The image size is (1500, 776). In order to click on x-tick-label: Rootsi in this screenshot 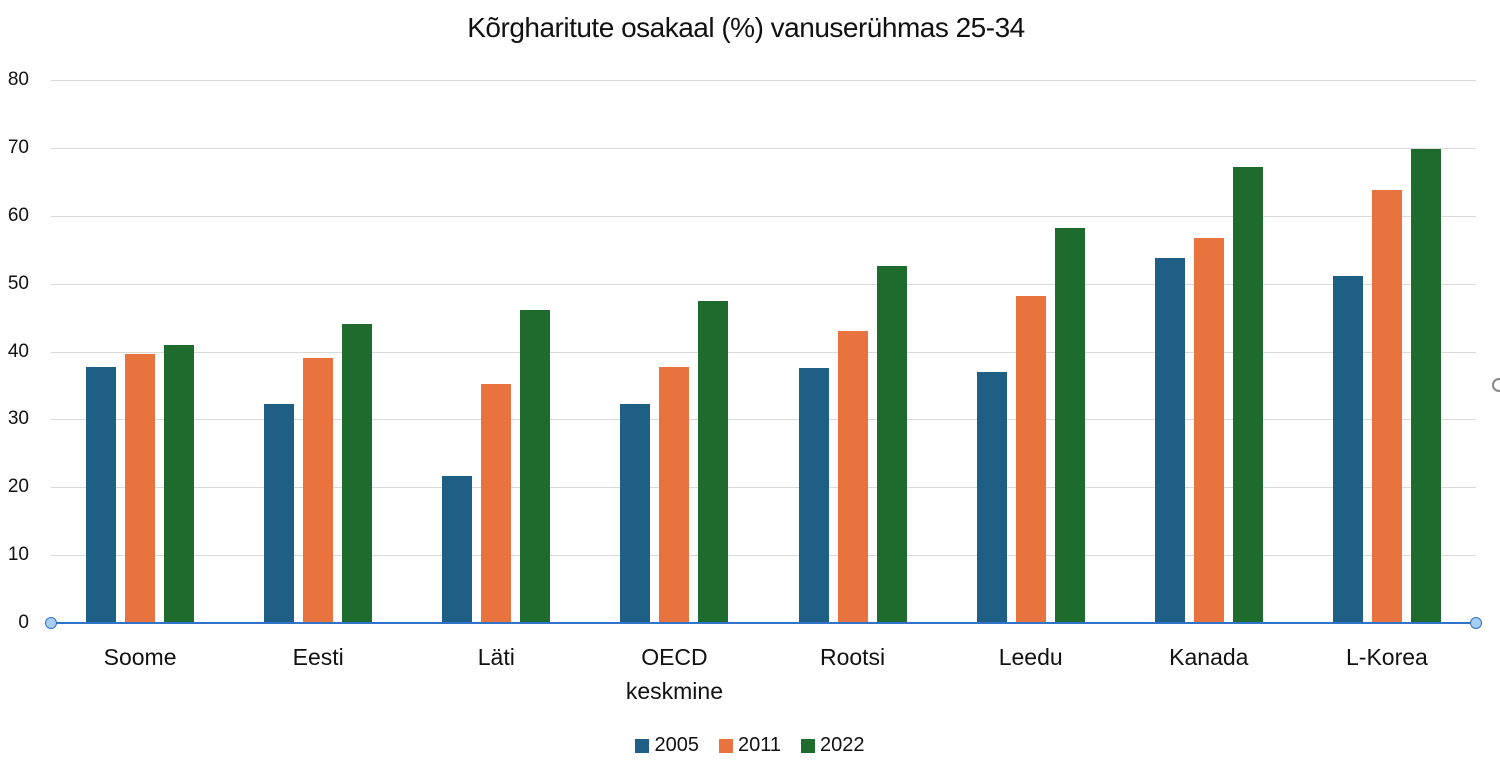, I will do `click(852, 657)`.